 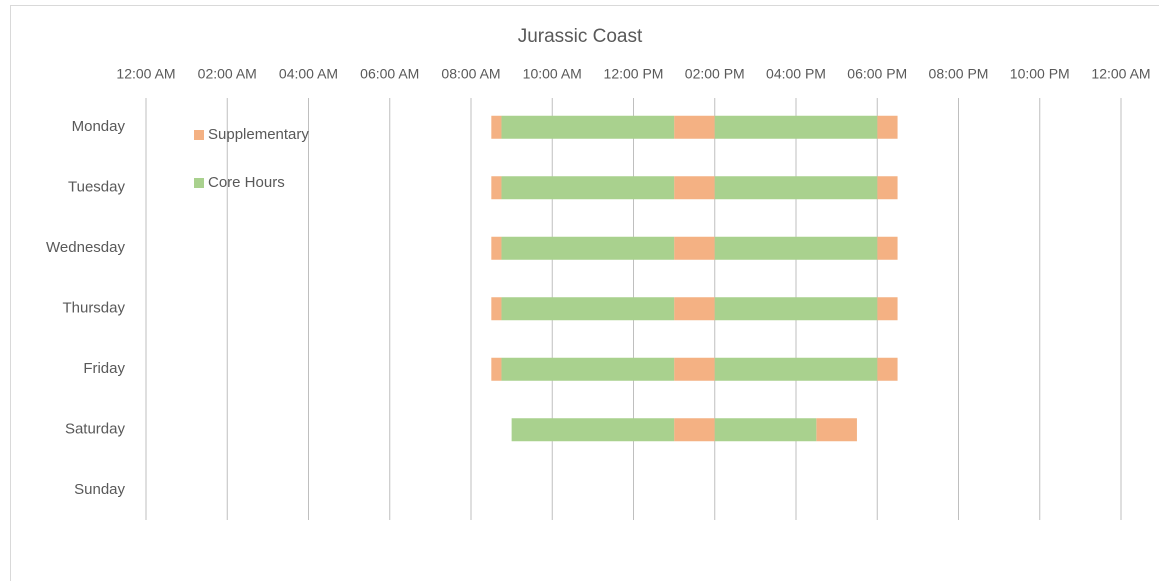 What do you see at coordinates (85, 247) in the screenshot?
I see `y-tick-label: Wednesday` at bounding box center [85, 247].